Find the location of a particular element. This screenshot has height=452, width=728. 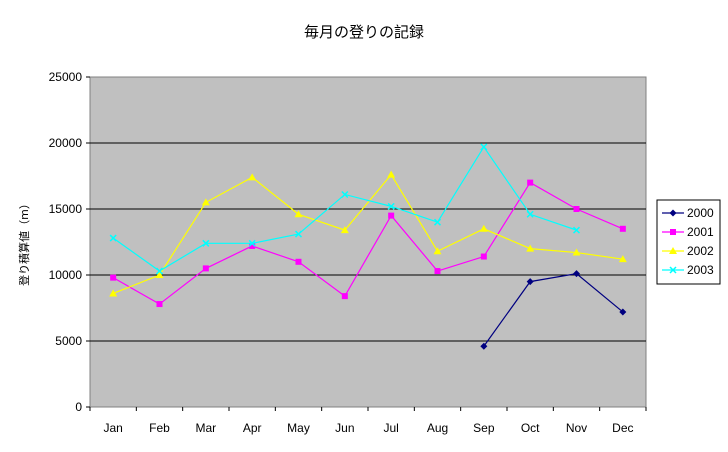

y-tick-label: 0 is located at coordinates (78, 407).